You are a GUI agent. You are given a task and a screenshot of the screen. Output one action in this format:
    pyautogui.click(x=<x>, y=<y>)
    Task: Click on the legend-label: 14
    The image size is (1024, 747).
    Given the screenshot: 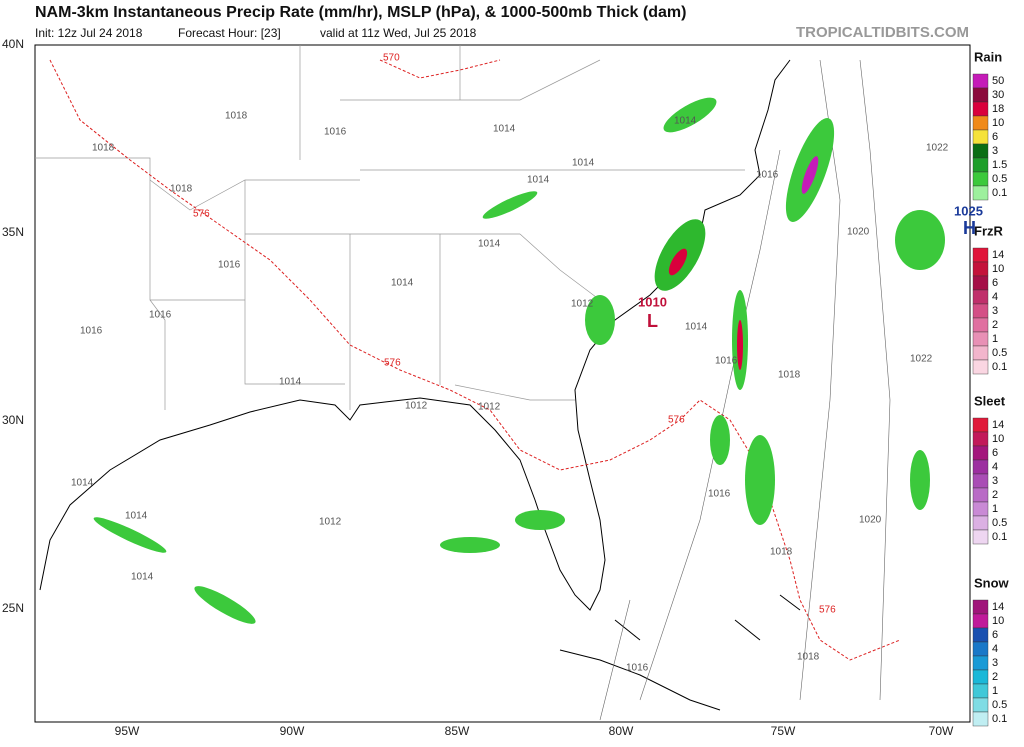 What is the action you would take?
    pyautogui.click(x=998, y=607)
    